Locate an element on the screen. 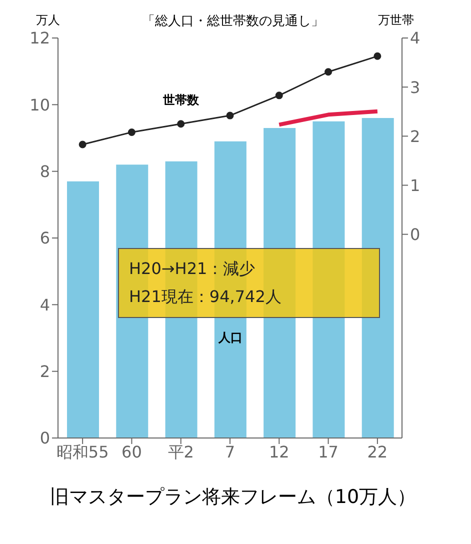  chart-title: 「総人口・総世帯数の見通し」 is located at coordinates (233, 21).